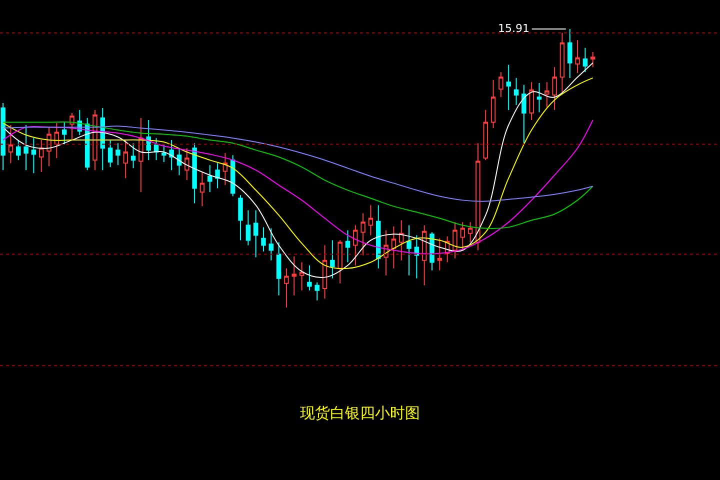 Image resolution: width=720 pixels, height=480 pixels. Describe the element at coordinates (360, 413) in the screenshot. I see `text: 现货白银四小时图` at that location.